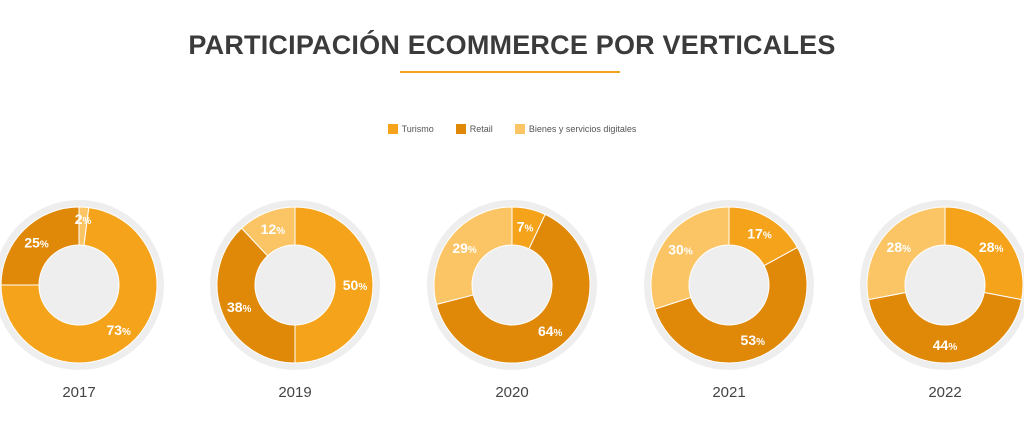 The image size is (1024, 445). I want to click on year-label-2019: 2019, so click(294, 392).